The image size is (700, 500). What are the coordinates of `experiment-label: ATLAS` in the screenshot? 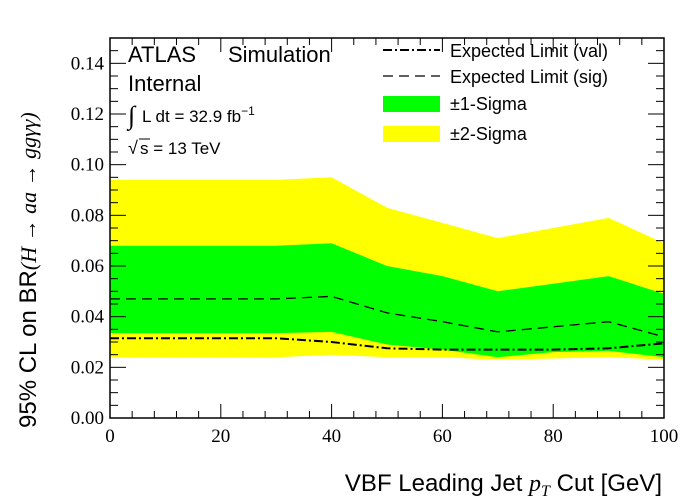 It's located at (162, 54).